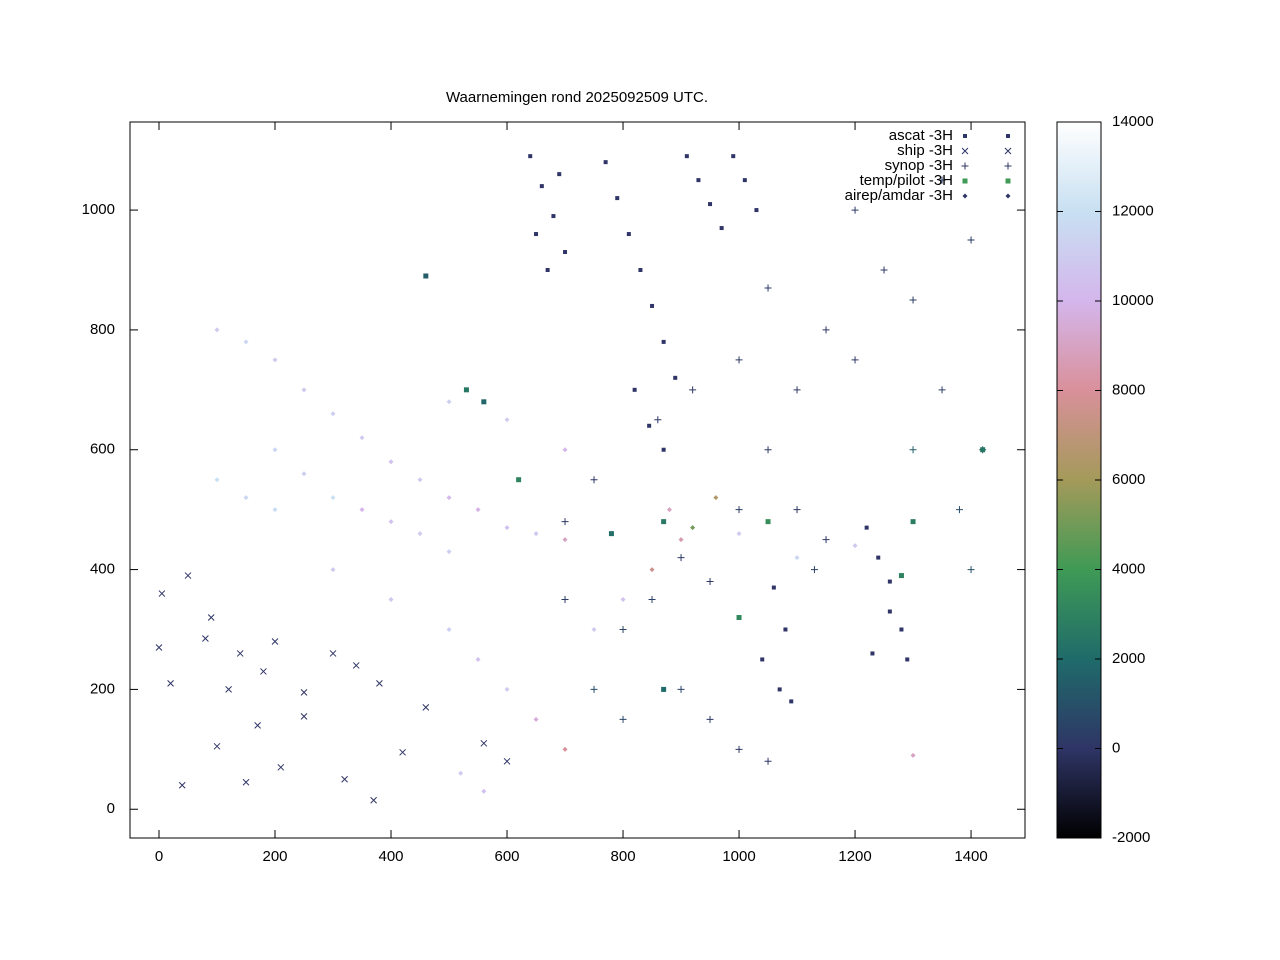 This screenshot has height=960, width=1280. What do you see at coordinates (623, 856) in the screenshot?
I see `x-tick-label: 800` at bounding box center [623, 856].